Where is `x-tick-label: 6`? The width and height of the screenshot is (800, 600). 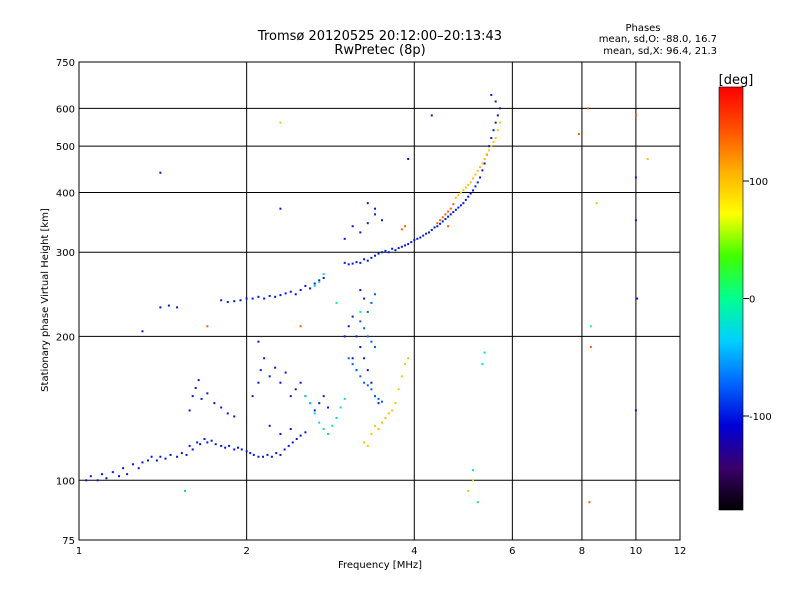
x-tick-label: 6 is located at coordinates (512, 551).